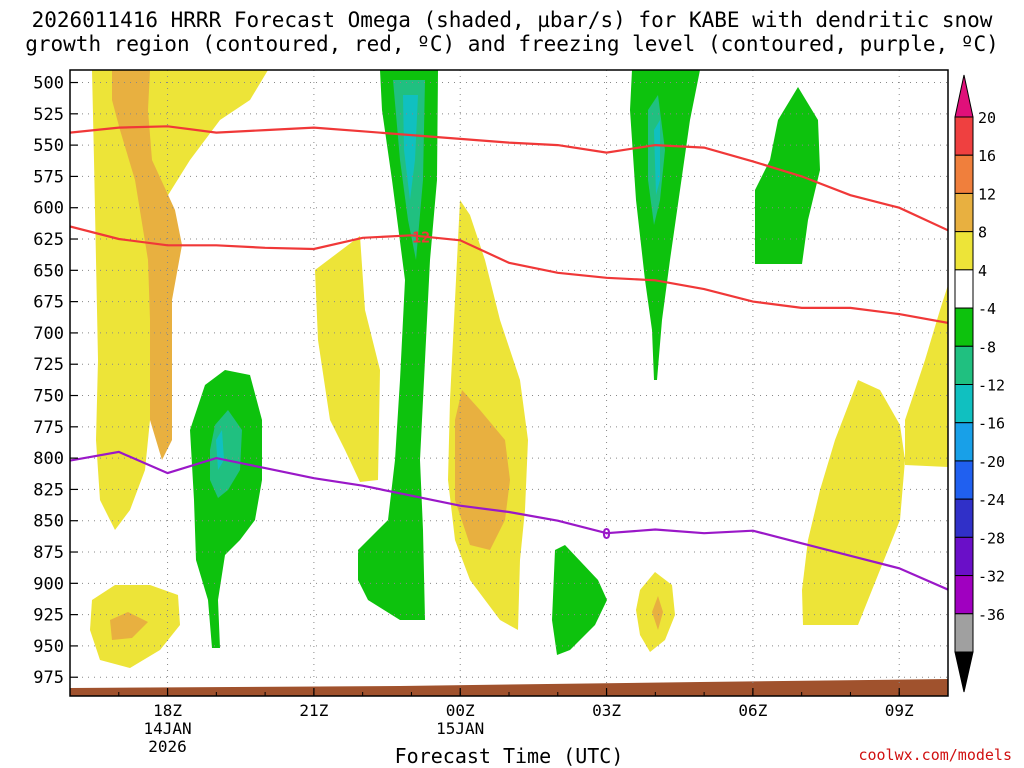  What do you see at coordinates (606, 534) in the screenshot?
I see `contour-label: 0` at bounding box center [606, 534].